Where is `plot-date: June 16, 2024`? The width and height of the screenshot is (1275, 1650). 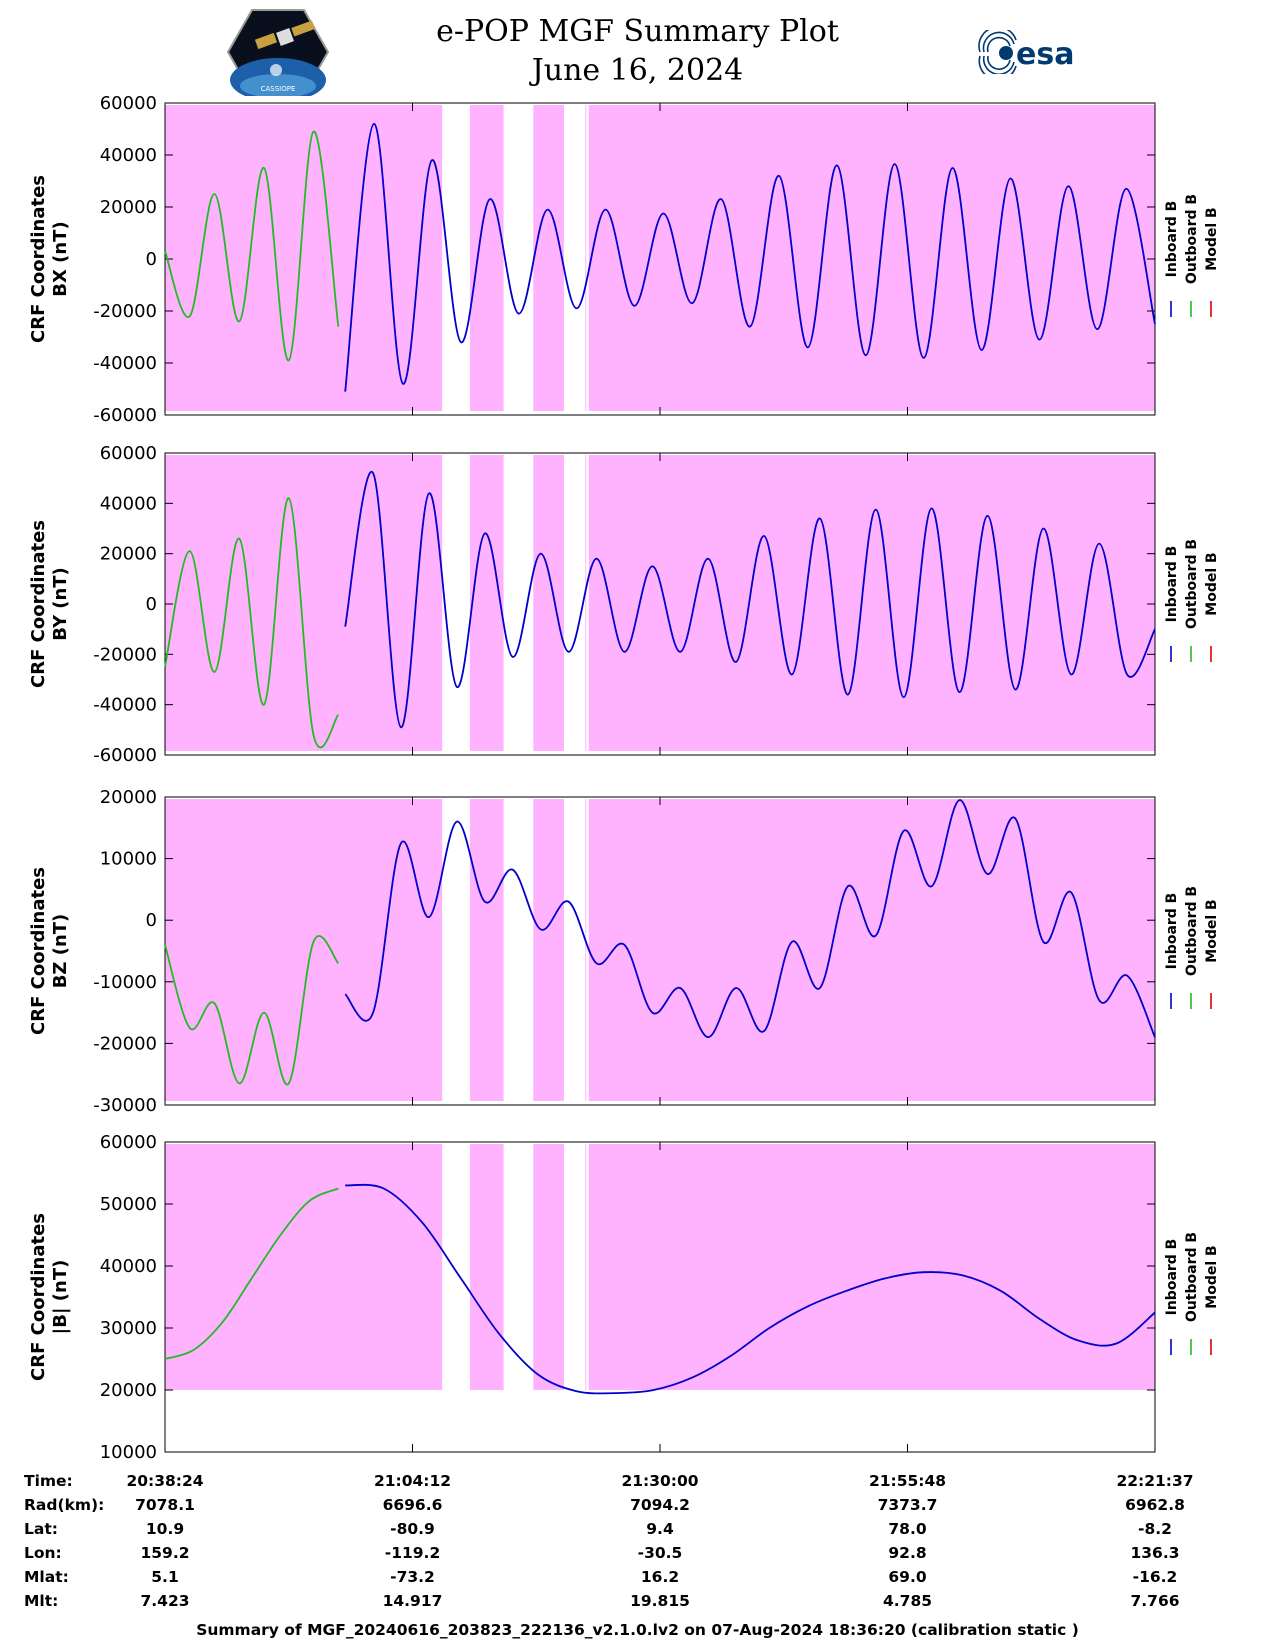
plot-date: June 16, 2024 is located at coordinates (637, 70).